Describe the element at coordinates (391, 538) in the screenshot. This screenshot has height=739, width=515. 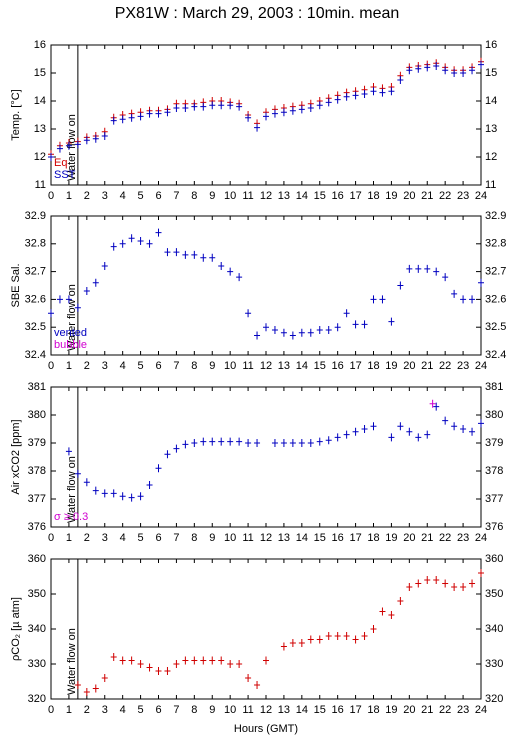
I see `x-tick-label: 19` at that location.